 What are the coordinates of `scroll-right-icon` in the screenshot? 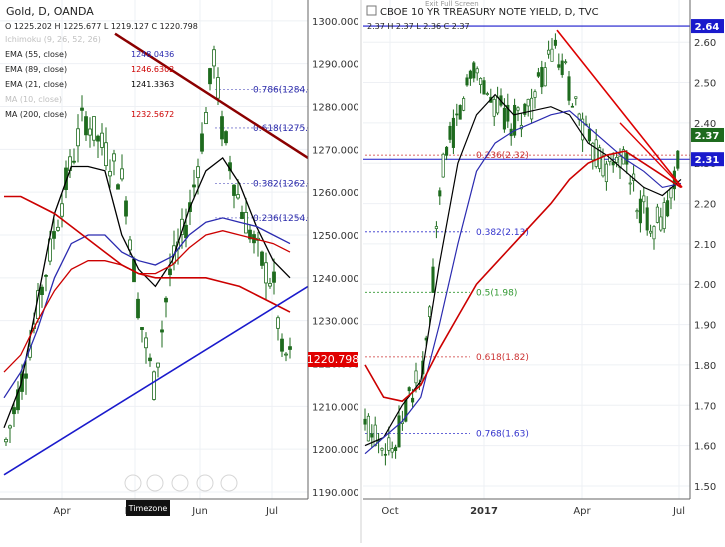 It's located at (229, 483).